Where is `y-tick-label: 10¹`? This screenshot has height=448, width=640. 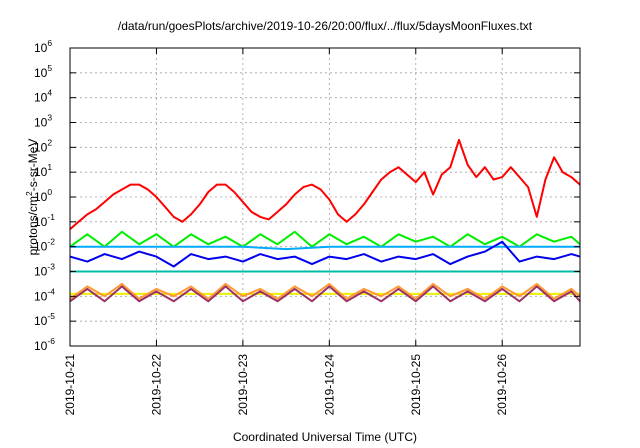
y-tick-label: 10¹ is located at coordinates (43, 170).